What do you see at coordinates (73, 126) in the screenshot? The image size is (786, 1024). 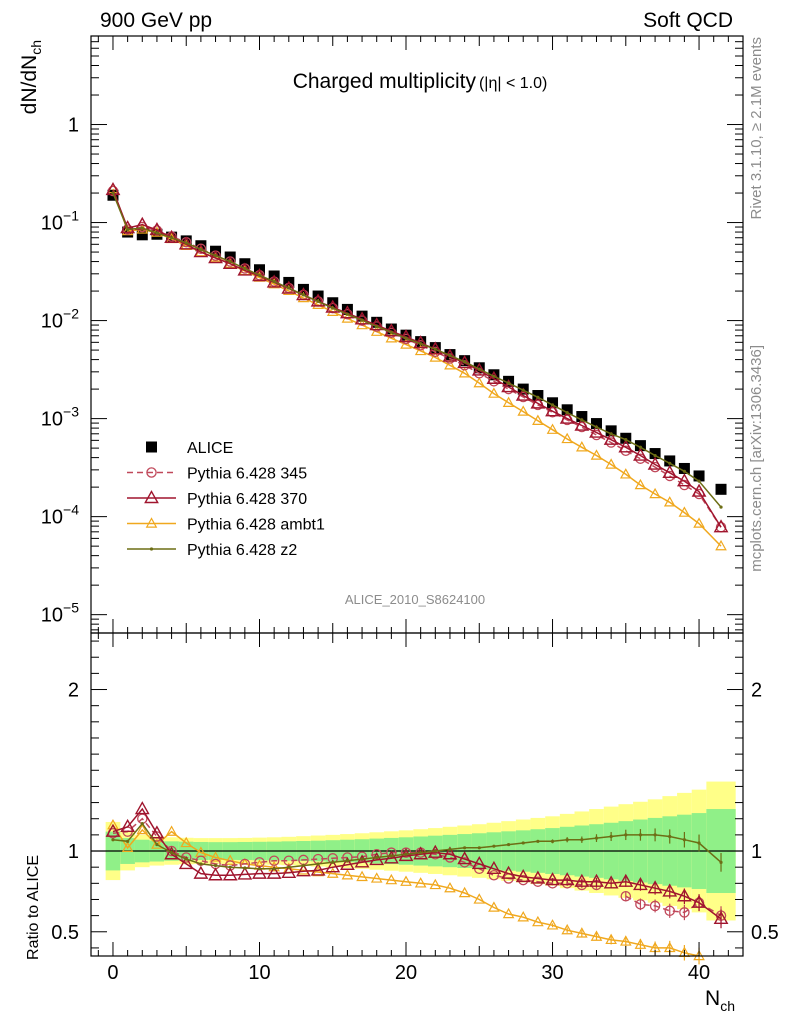 I see `main-y-tick-label: 1` at bounding box center [73, 126].